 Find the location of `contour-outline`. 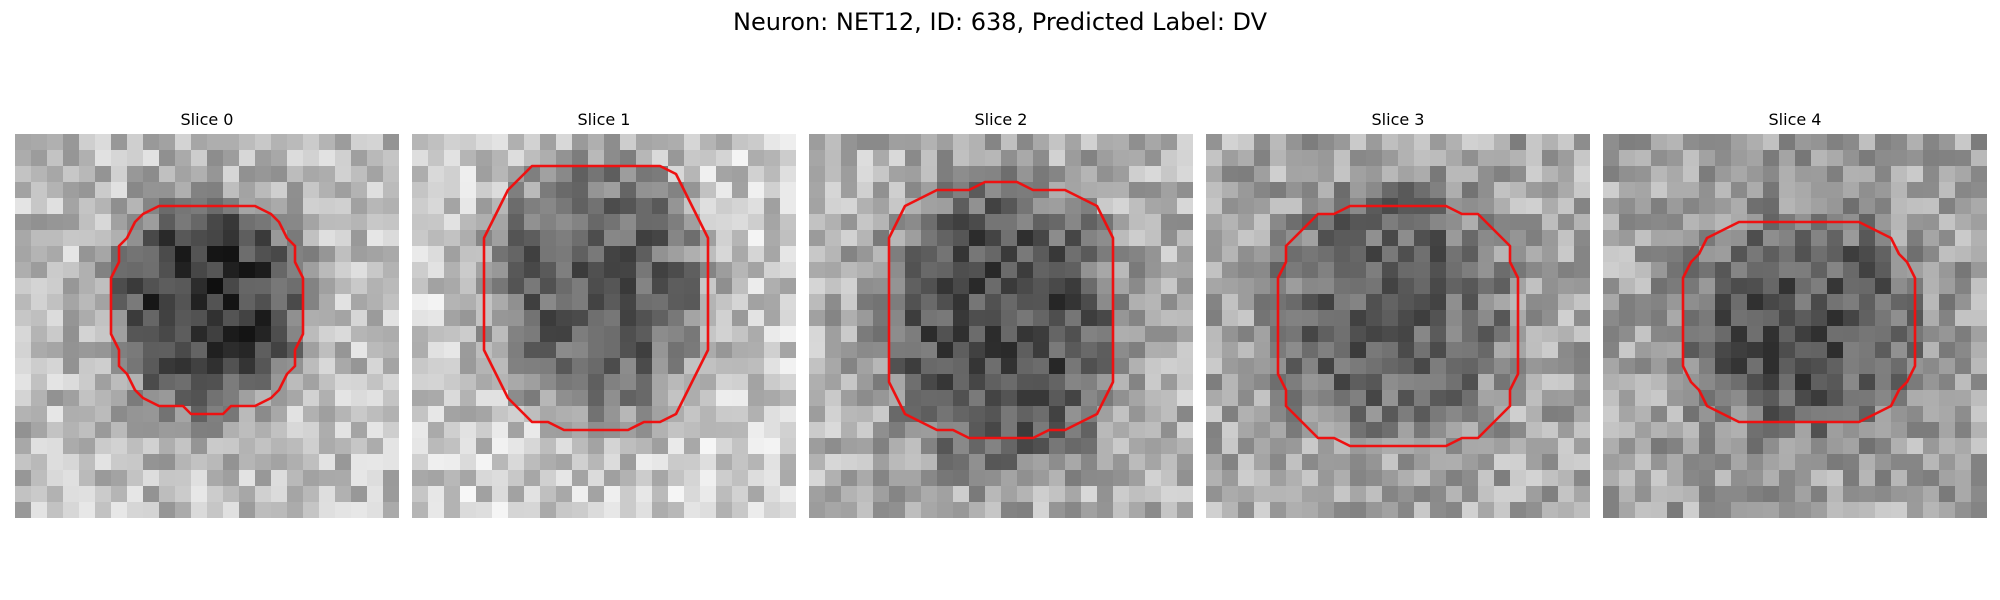

contour-outline is located at coordinates (596, 298).